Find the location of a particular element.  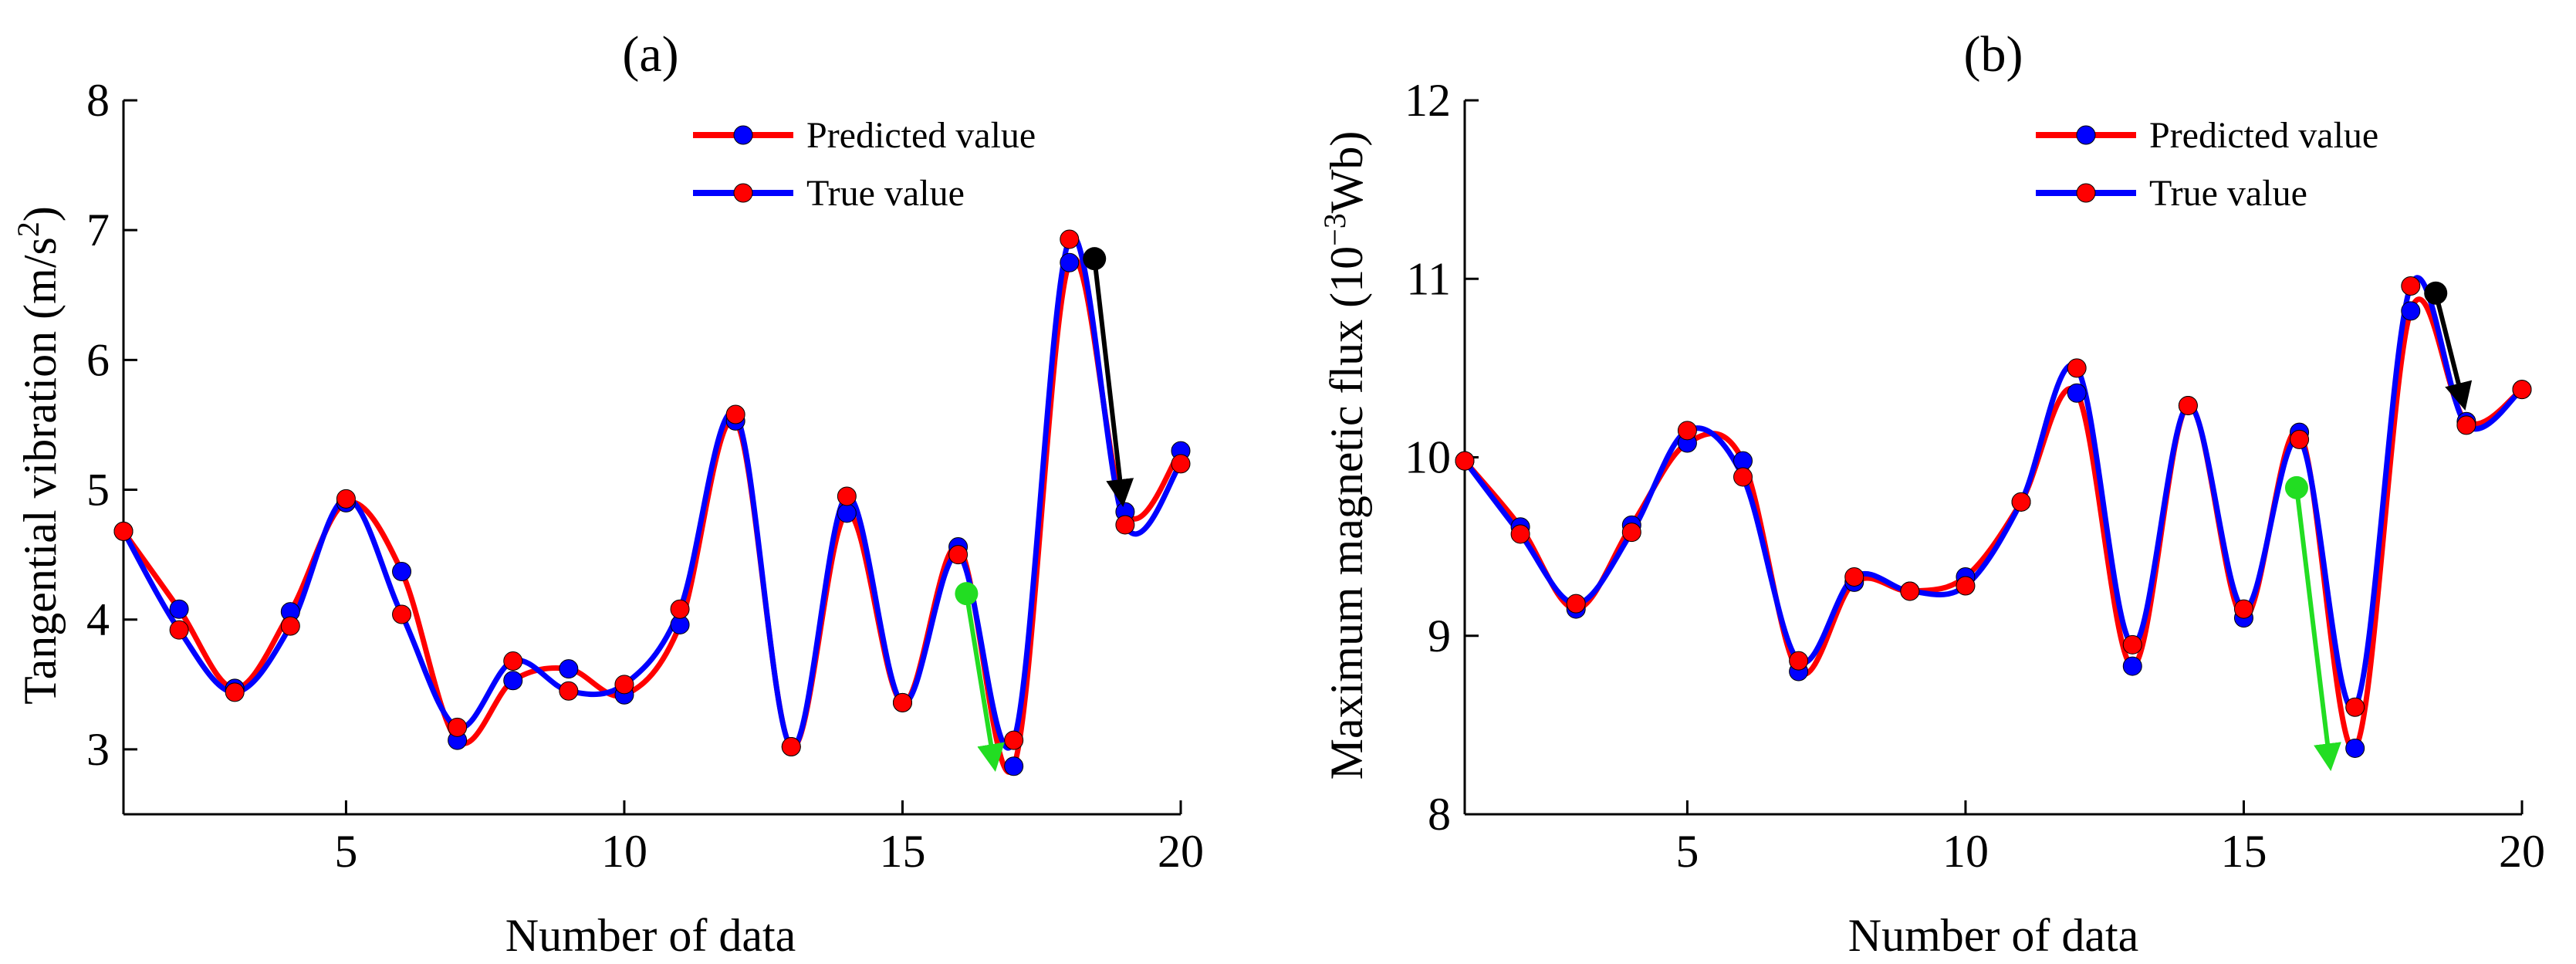

panel-title-a: (a) is located at coordinates (650, 55).